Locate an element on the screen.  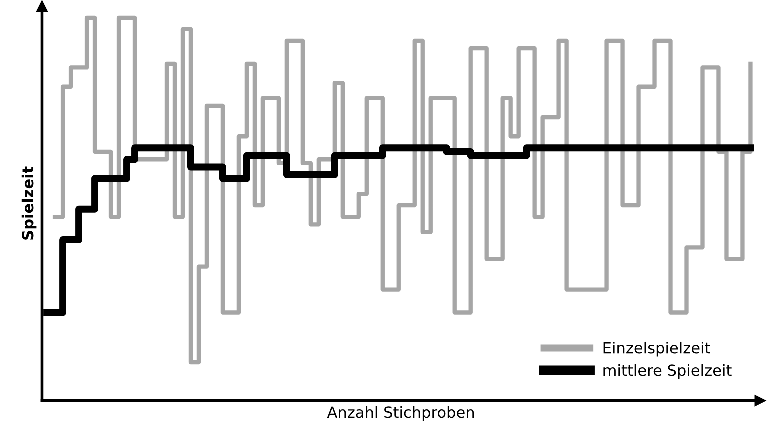
x-axis-title: Anzahl Stichproben is located at coordinates (400, 414).